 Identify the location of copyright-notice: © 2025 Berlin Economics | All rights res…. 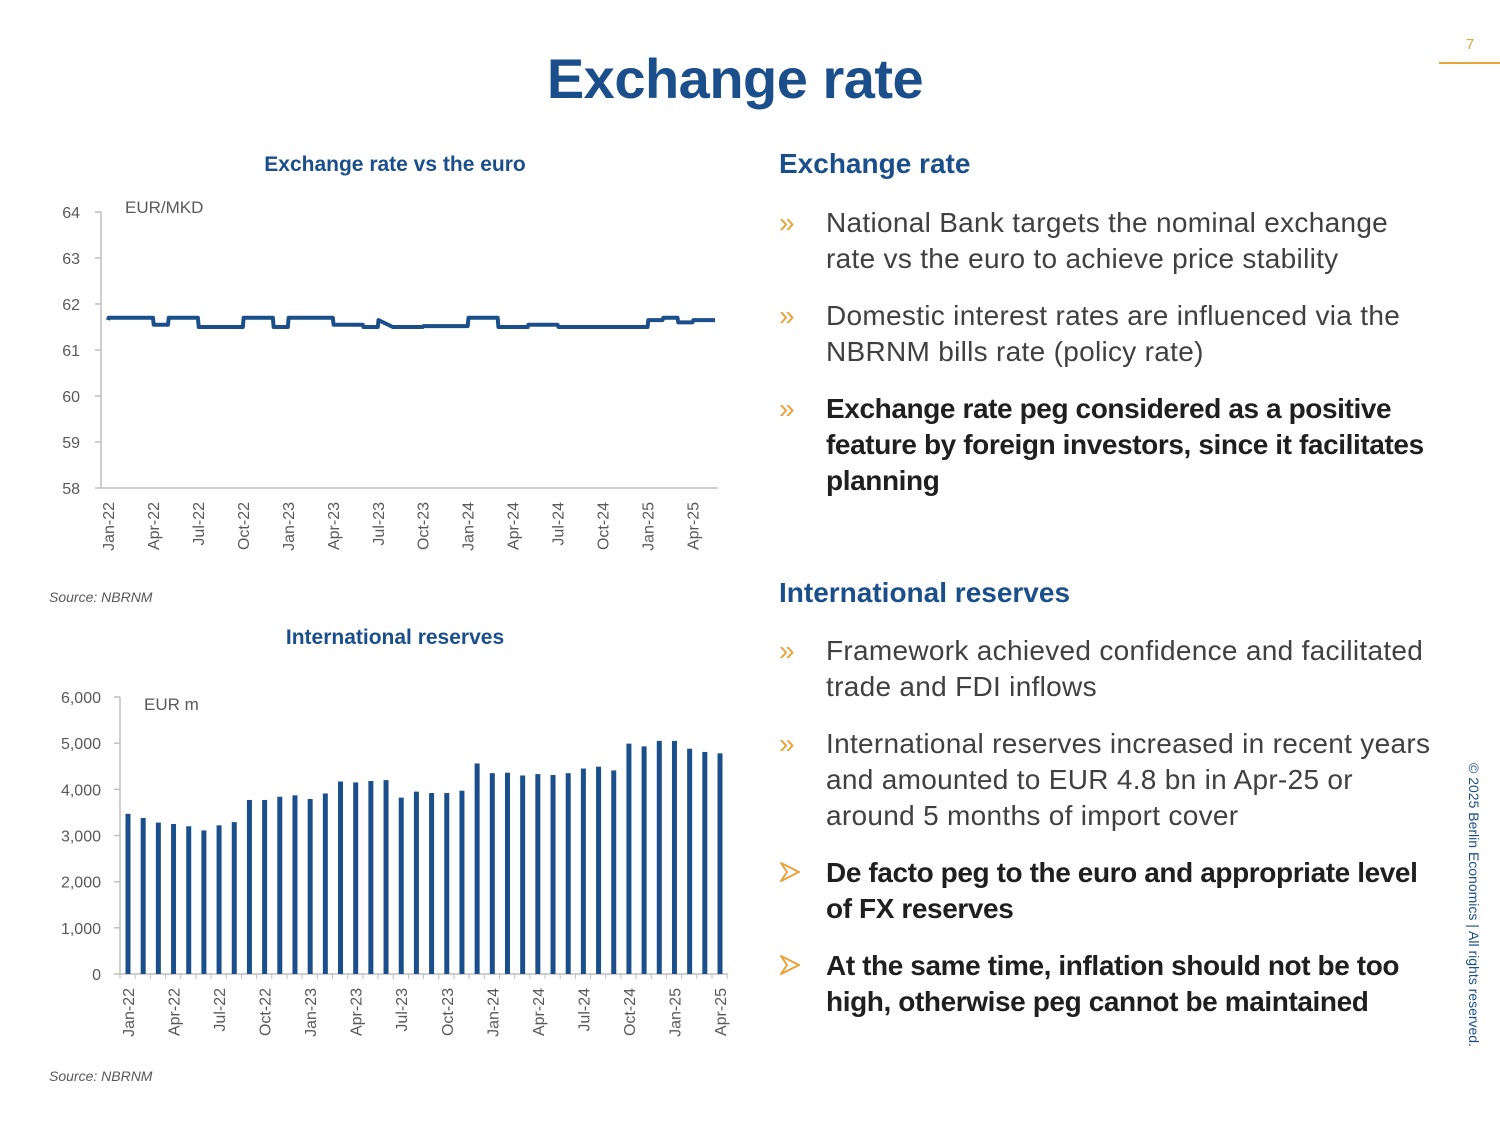
(1474, 905).